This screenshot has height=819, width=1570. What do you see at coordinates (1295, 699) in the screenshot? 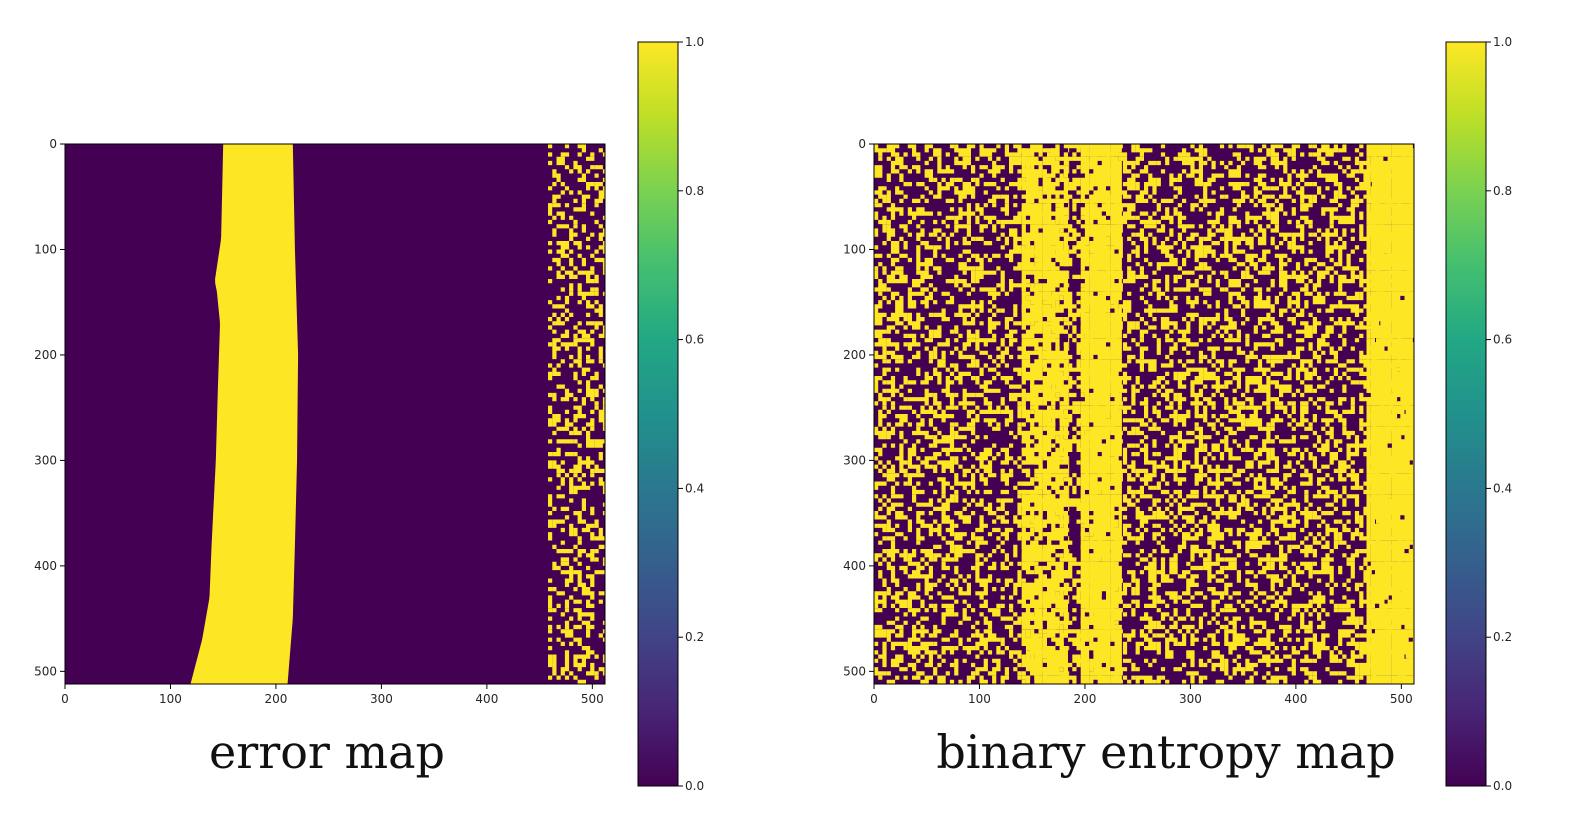
I see `binary-entropy-map-xtick-label: 400` at bounding box center [1295, 699].